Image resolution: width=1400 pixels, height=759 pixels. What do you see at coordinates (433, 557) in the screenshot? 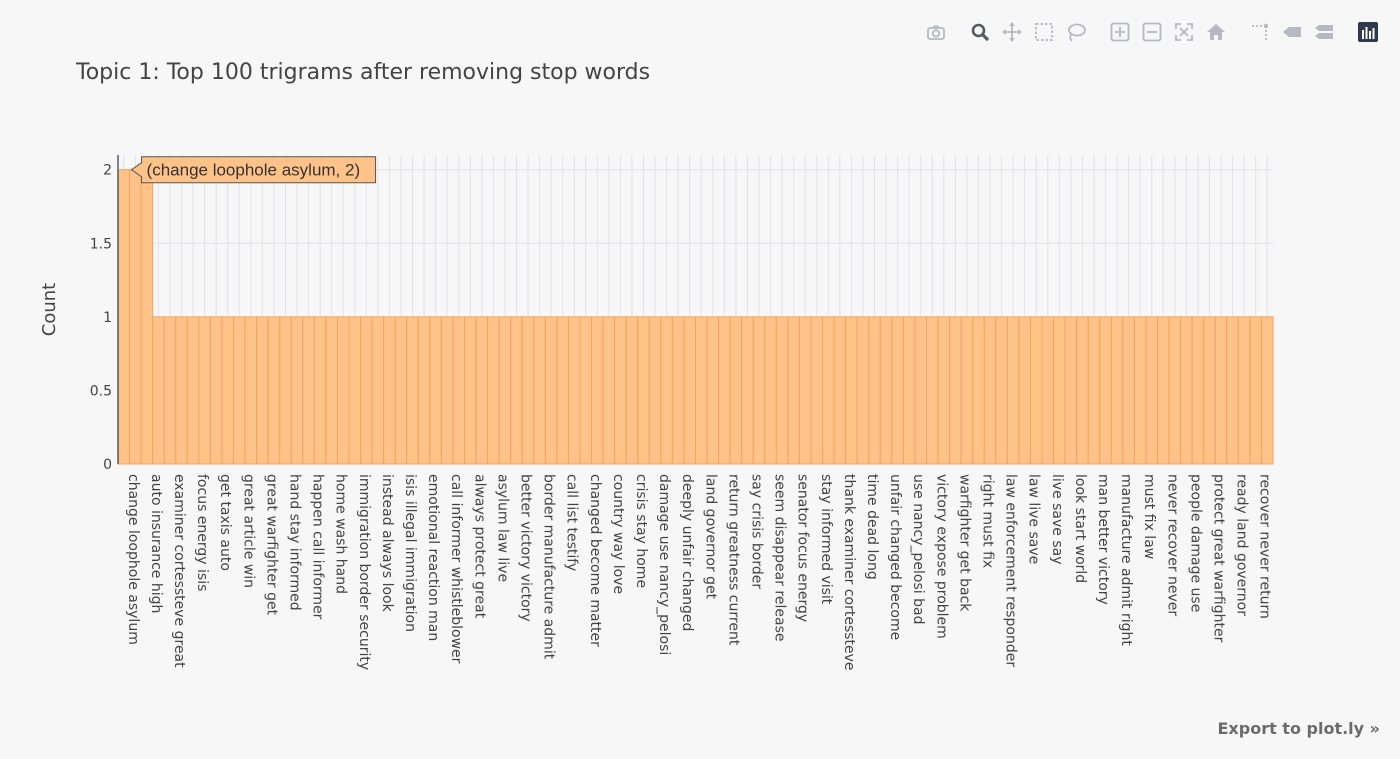
I see `x-tick-label: emotional reaction man` at bounding box center [433, 557].